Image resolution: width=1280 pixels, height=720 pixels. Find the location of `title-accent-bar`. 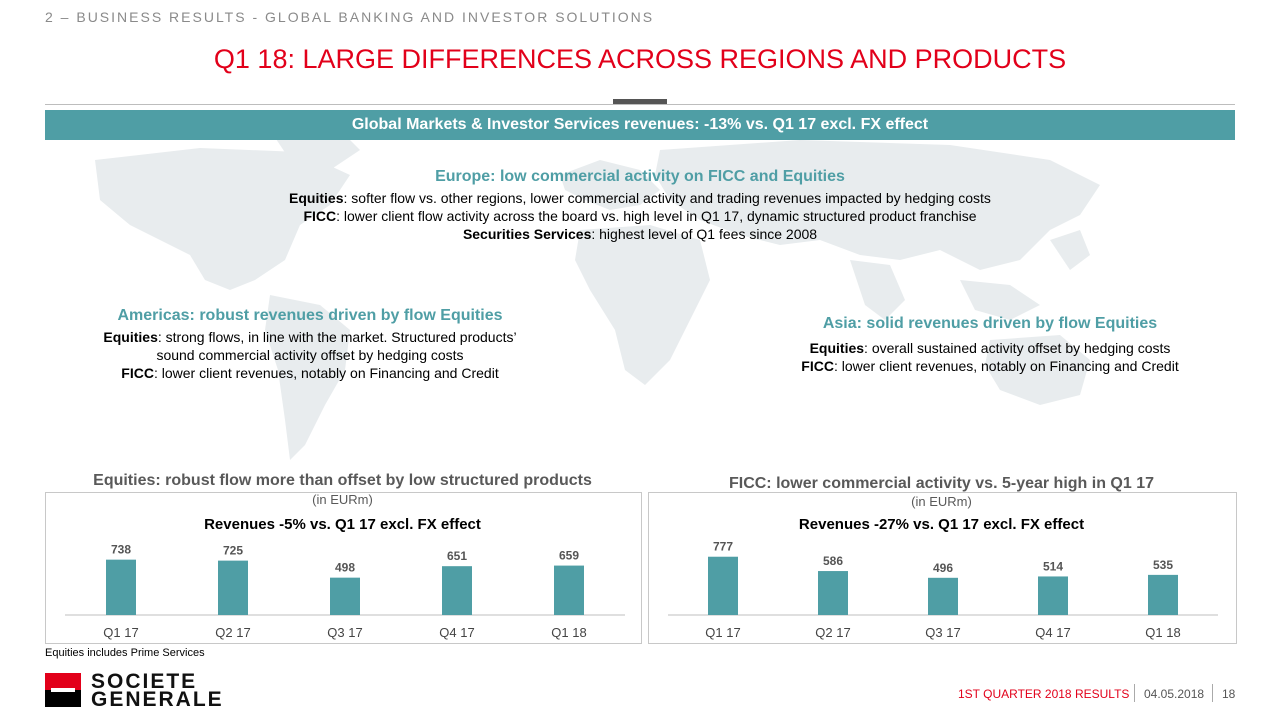

title-accent-bar is located at coordinates (640, 101).